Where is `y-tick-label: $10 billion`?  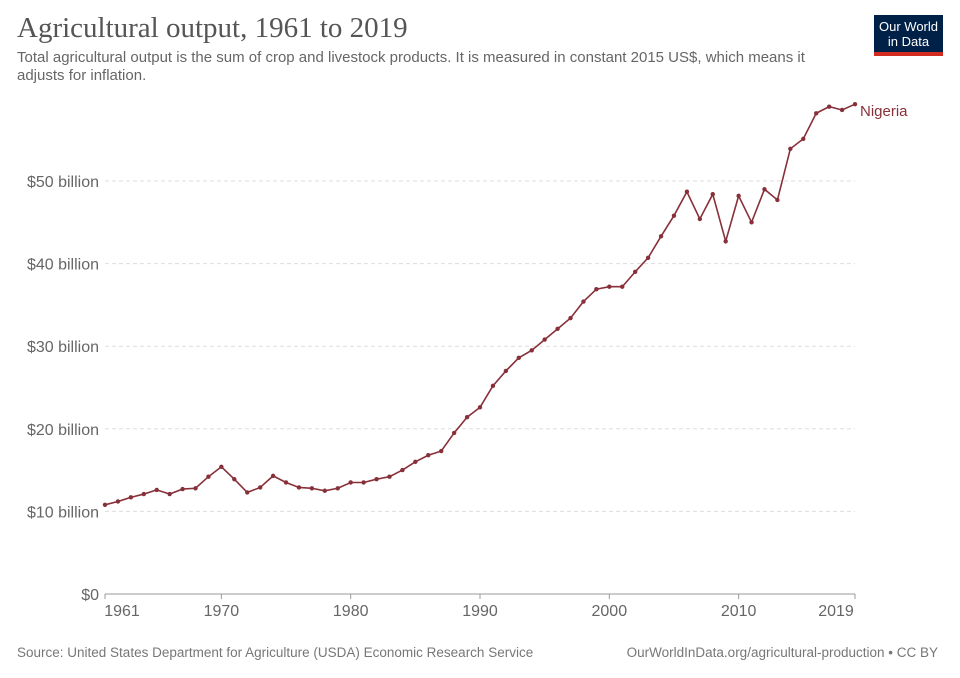
y-tick-label: $10 billion is located at coordinates (63, 512).